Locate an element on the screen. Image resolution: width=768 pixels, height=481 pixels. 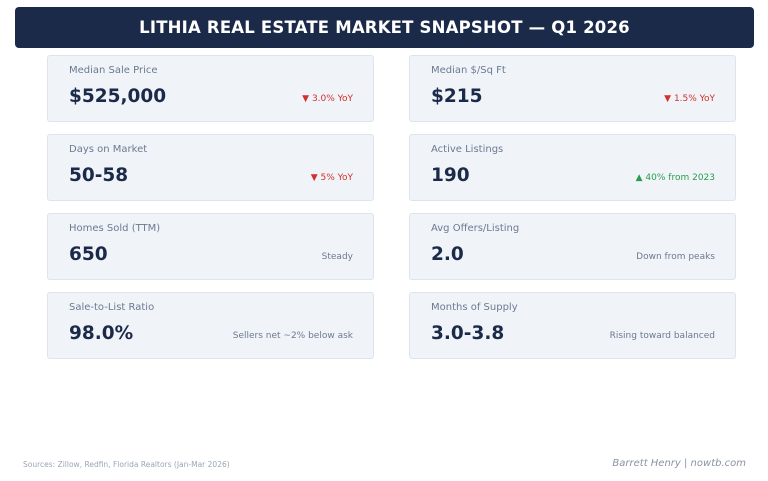
card-trend-note: ▼ 3.0% YoY is located at coordinates (327, 99).